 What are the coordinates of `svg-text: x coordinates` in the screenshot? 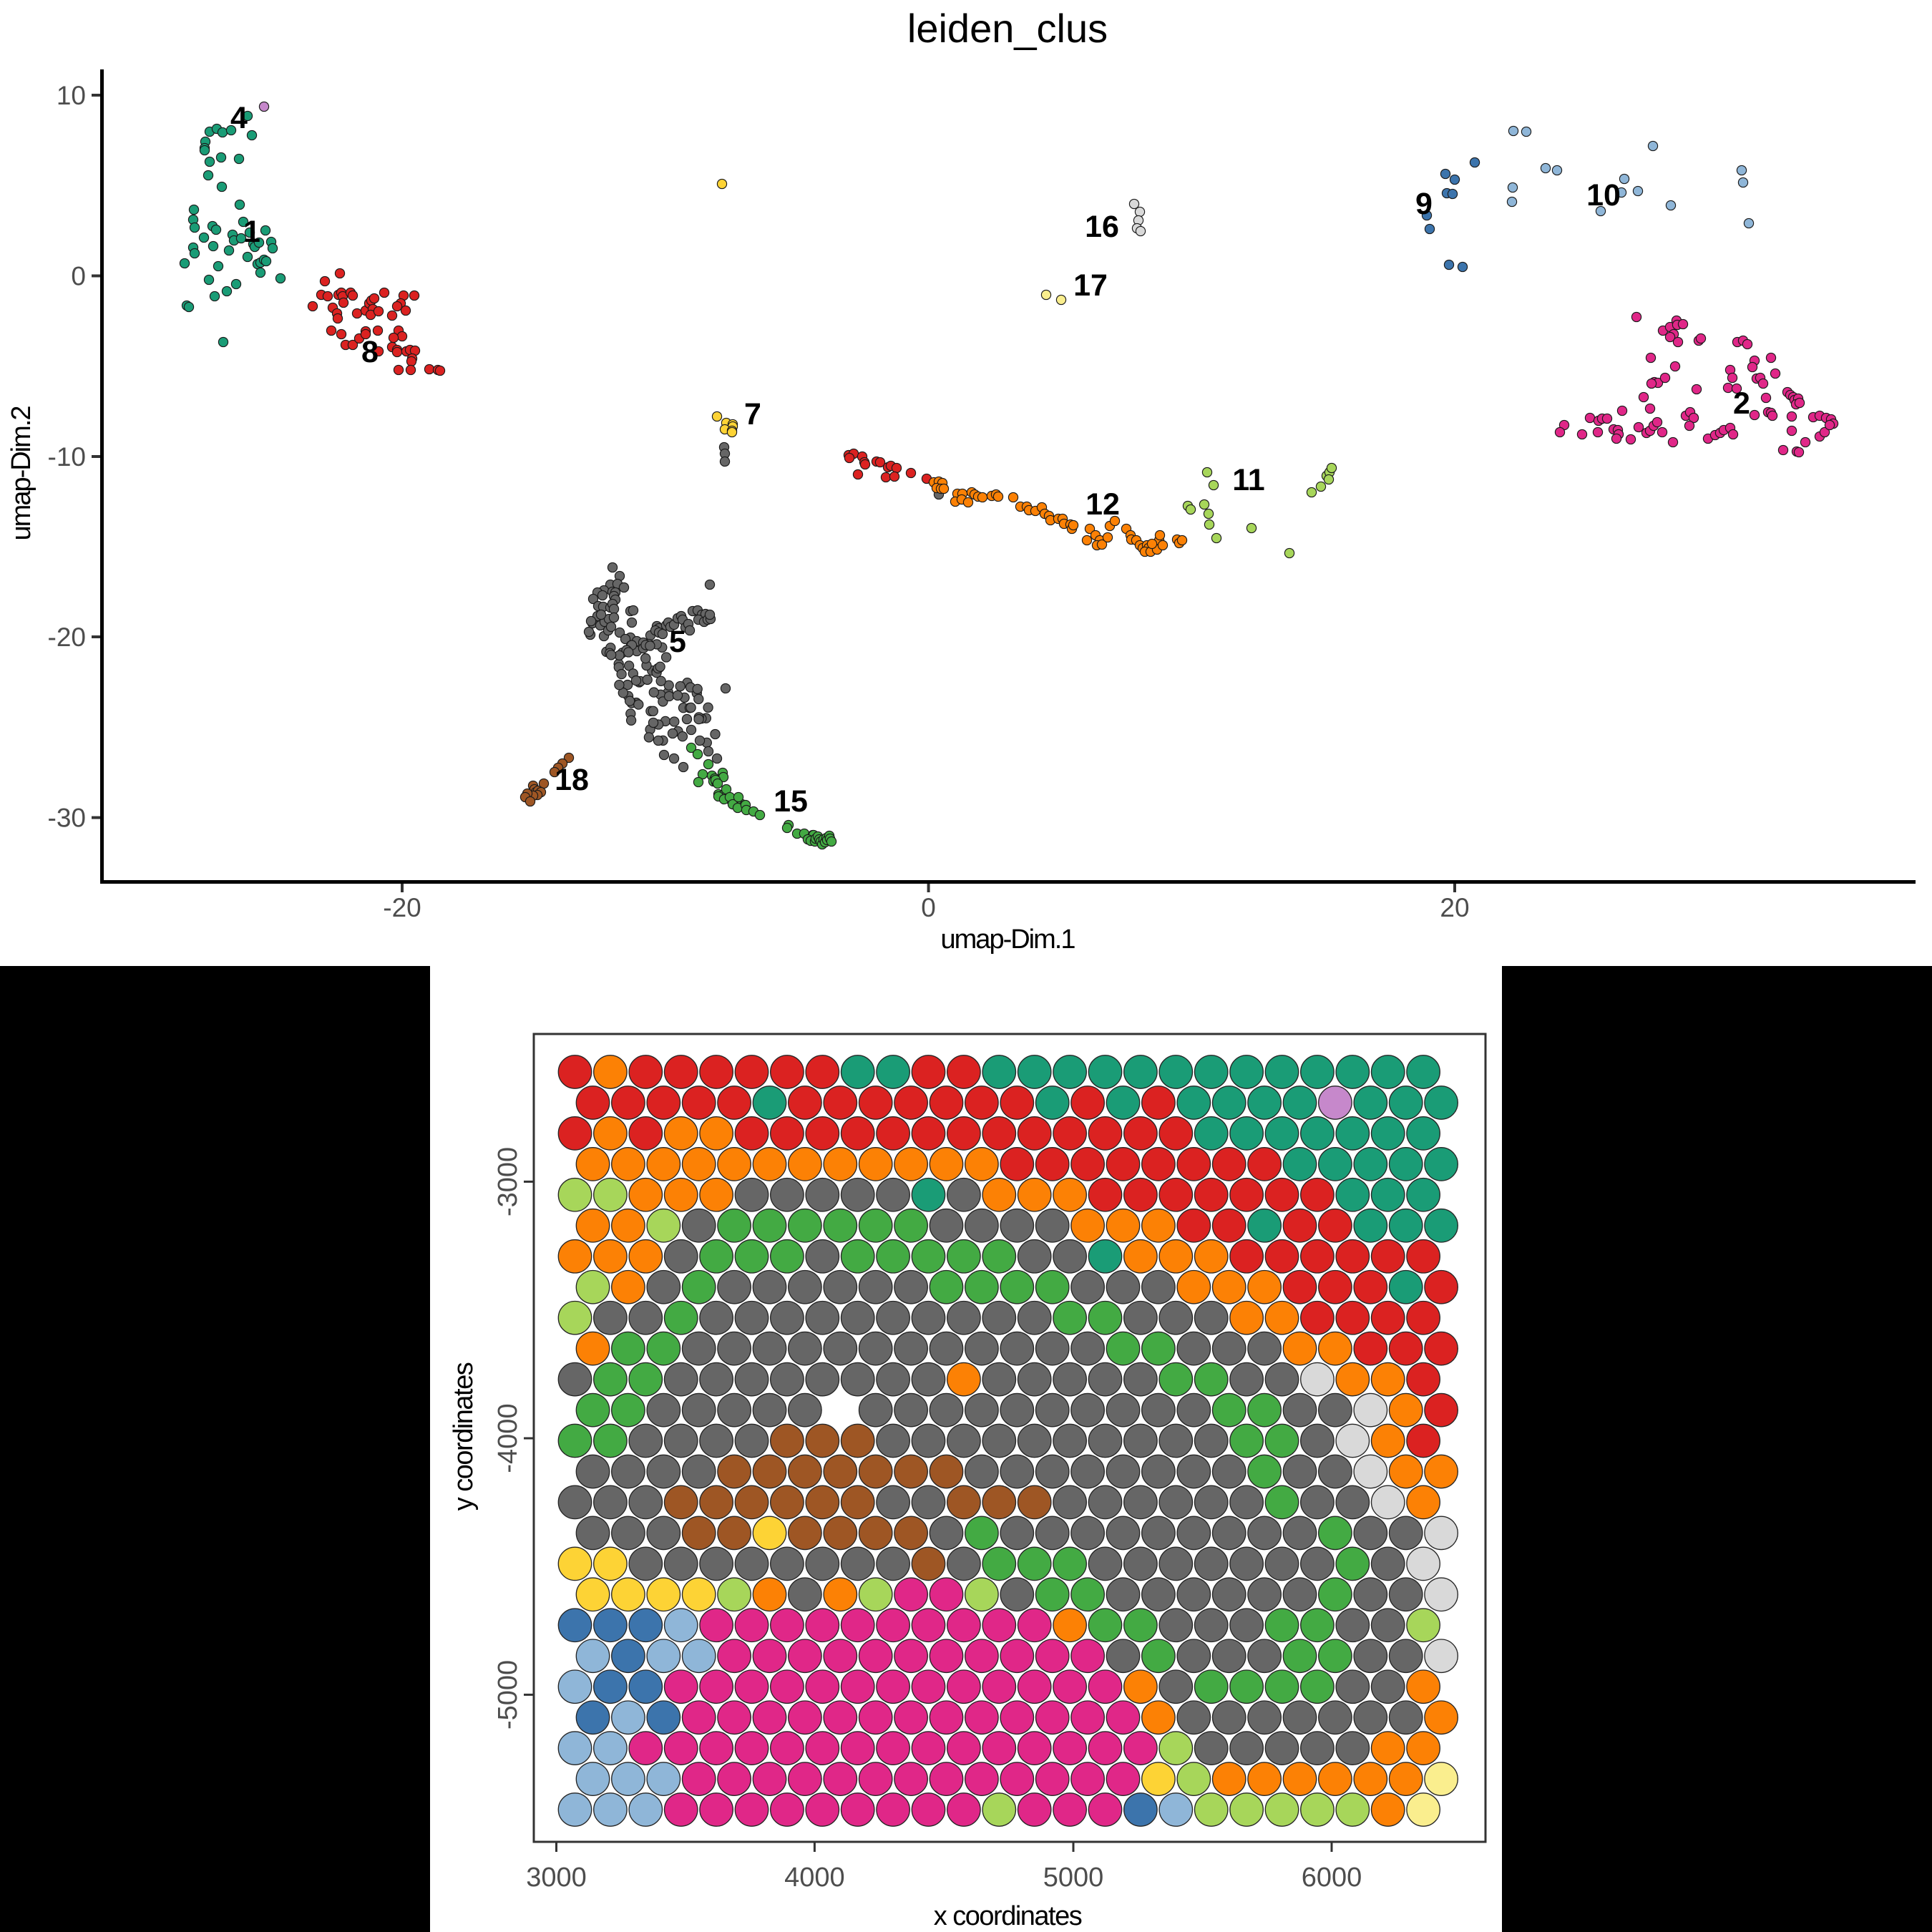 It's located at (1008, 1916).